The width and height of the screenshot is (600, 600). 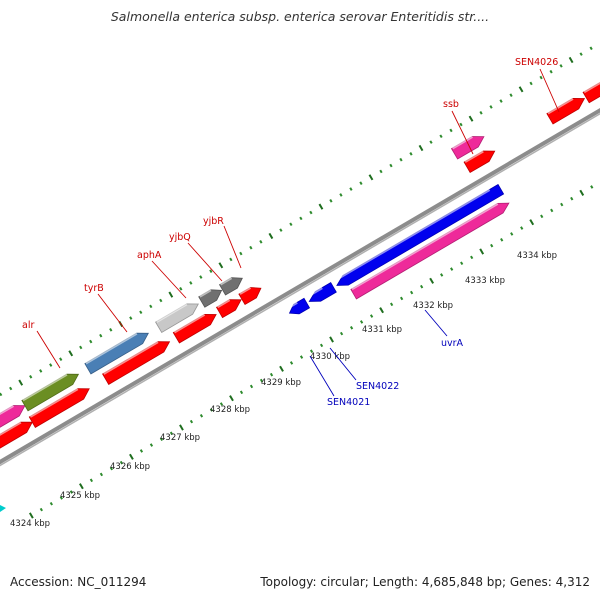 I want to click on cds-arrow-tyrB-highlight, so click(x=131, y=358).